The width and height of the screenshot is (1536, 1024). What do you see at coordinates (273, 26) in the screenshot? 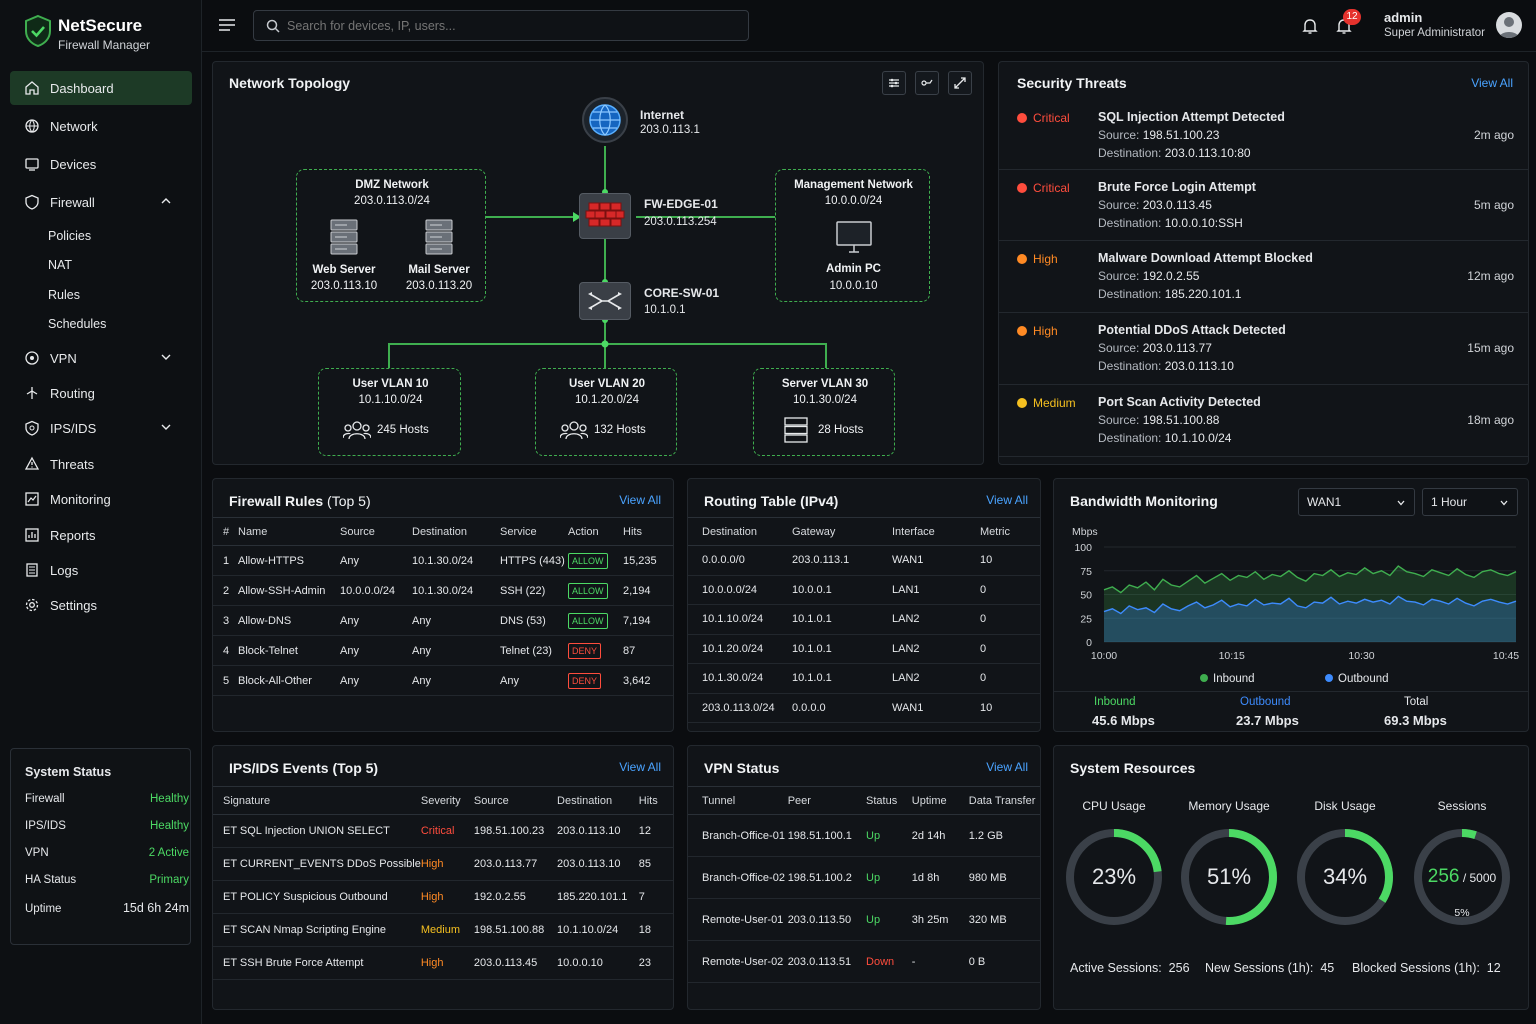
I see `search-icon` at bounding box center [273, 26].